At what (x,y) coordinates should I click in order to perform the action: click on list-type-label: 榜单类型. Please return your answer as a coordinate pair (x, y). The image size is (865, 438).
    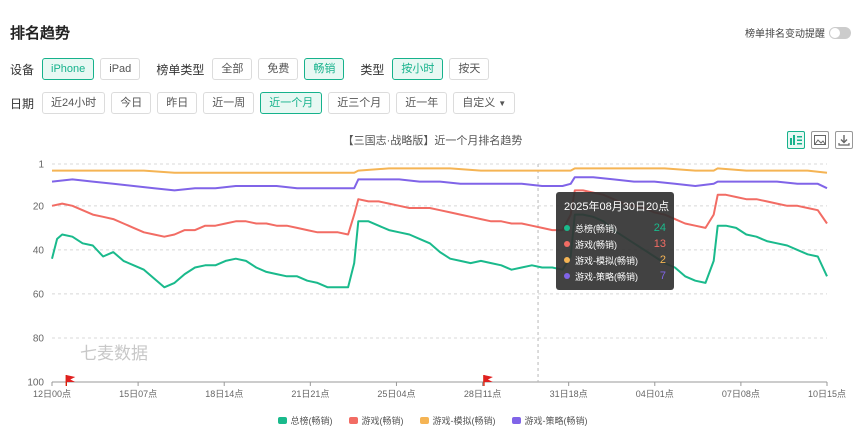
    Looking at the image, I should click on (180, 69).